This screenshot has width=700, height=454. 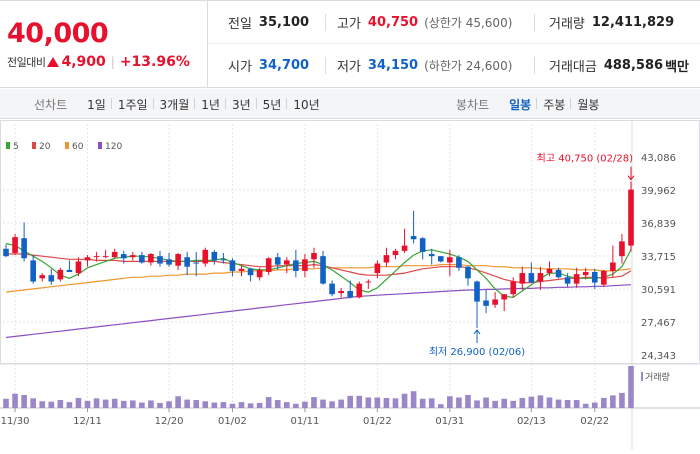 What do you see at coordinates (468, 23) in the screenshot?
I see `upper-limit: (상한가 45,600)` at bounding box center [468, 23].